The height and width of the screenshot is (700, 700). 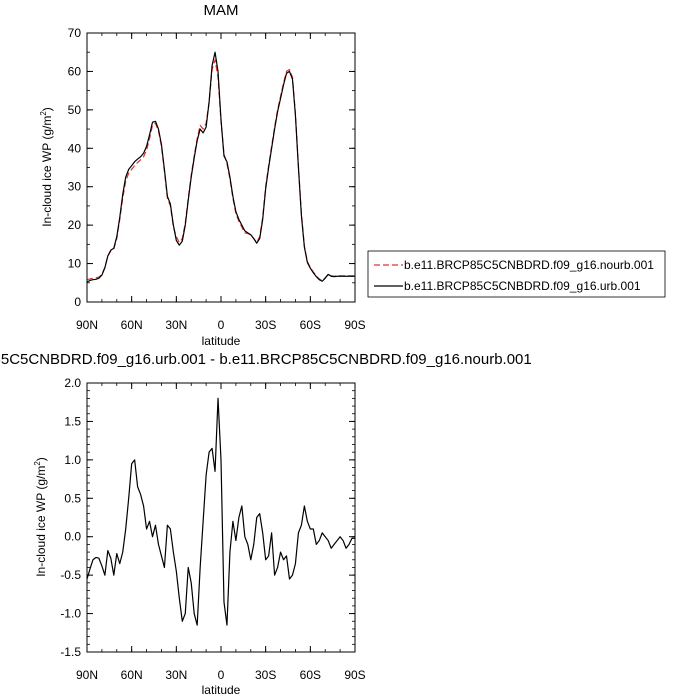 What do you see at coordinates (41, 459) in the screenshot?
I see `bottom-y-axis-title-end: )` at bounding box center [41, 459].